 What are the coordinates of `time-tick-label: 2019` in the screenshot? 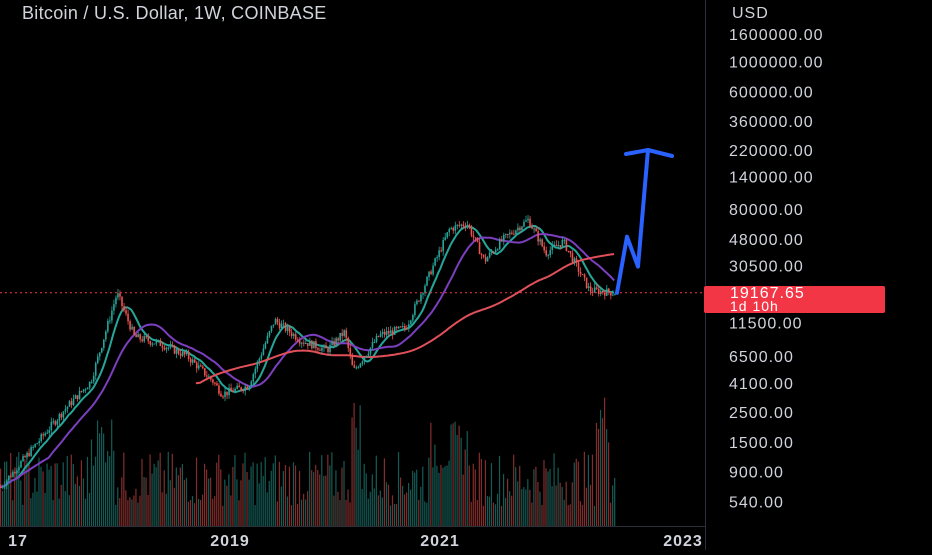 It's located at (230, 541).